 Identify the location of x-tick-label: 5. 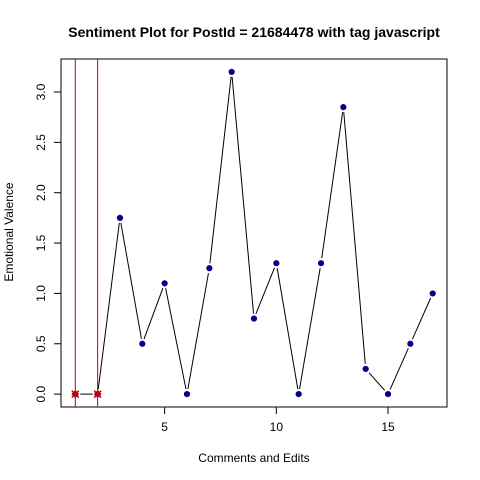
(164, 427).